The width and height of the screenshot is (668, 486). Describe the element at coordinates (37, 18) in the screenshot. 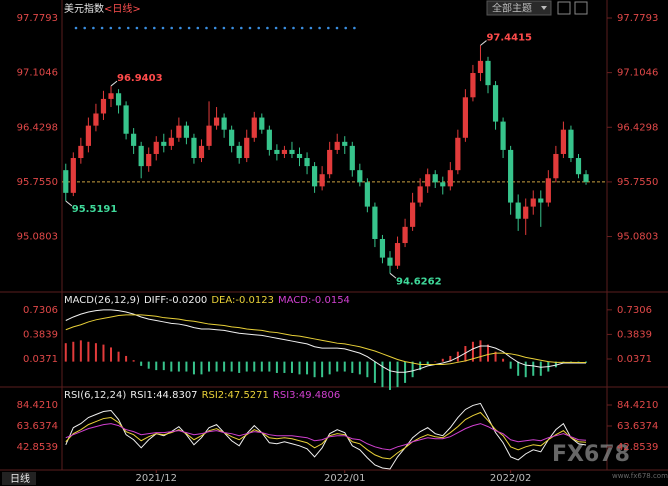

I see `y-tick-label-left: 97.7793` at that location.